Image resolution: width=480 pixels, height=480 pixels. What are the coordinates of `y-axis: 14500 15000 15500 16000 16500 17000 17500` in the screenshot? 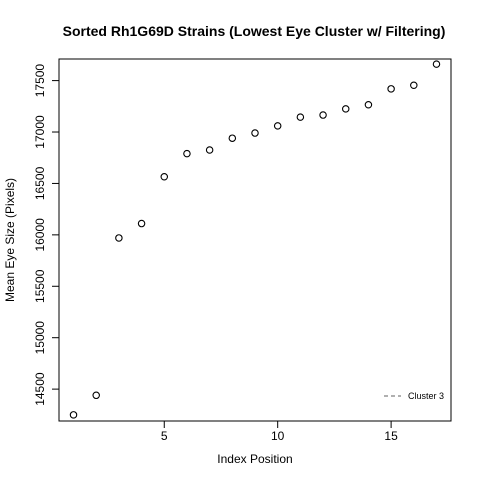 It's located at (46, 235).